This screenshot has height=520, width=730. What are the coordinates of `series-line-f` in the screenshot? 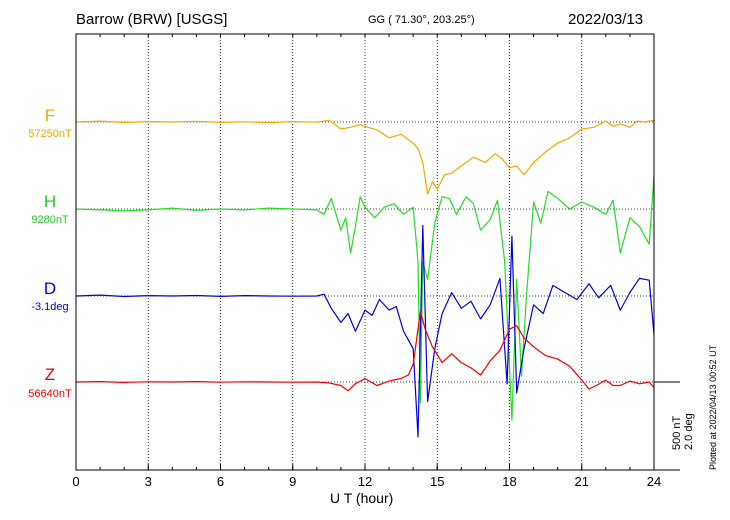 It's located at (365, 157).